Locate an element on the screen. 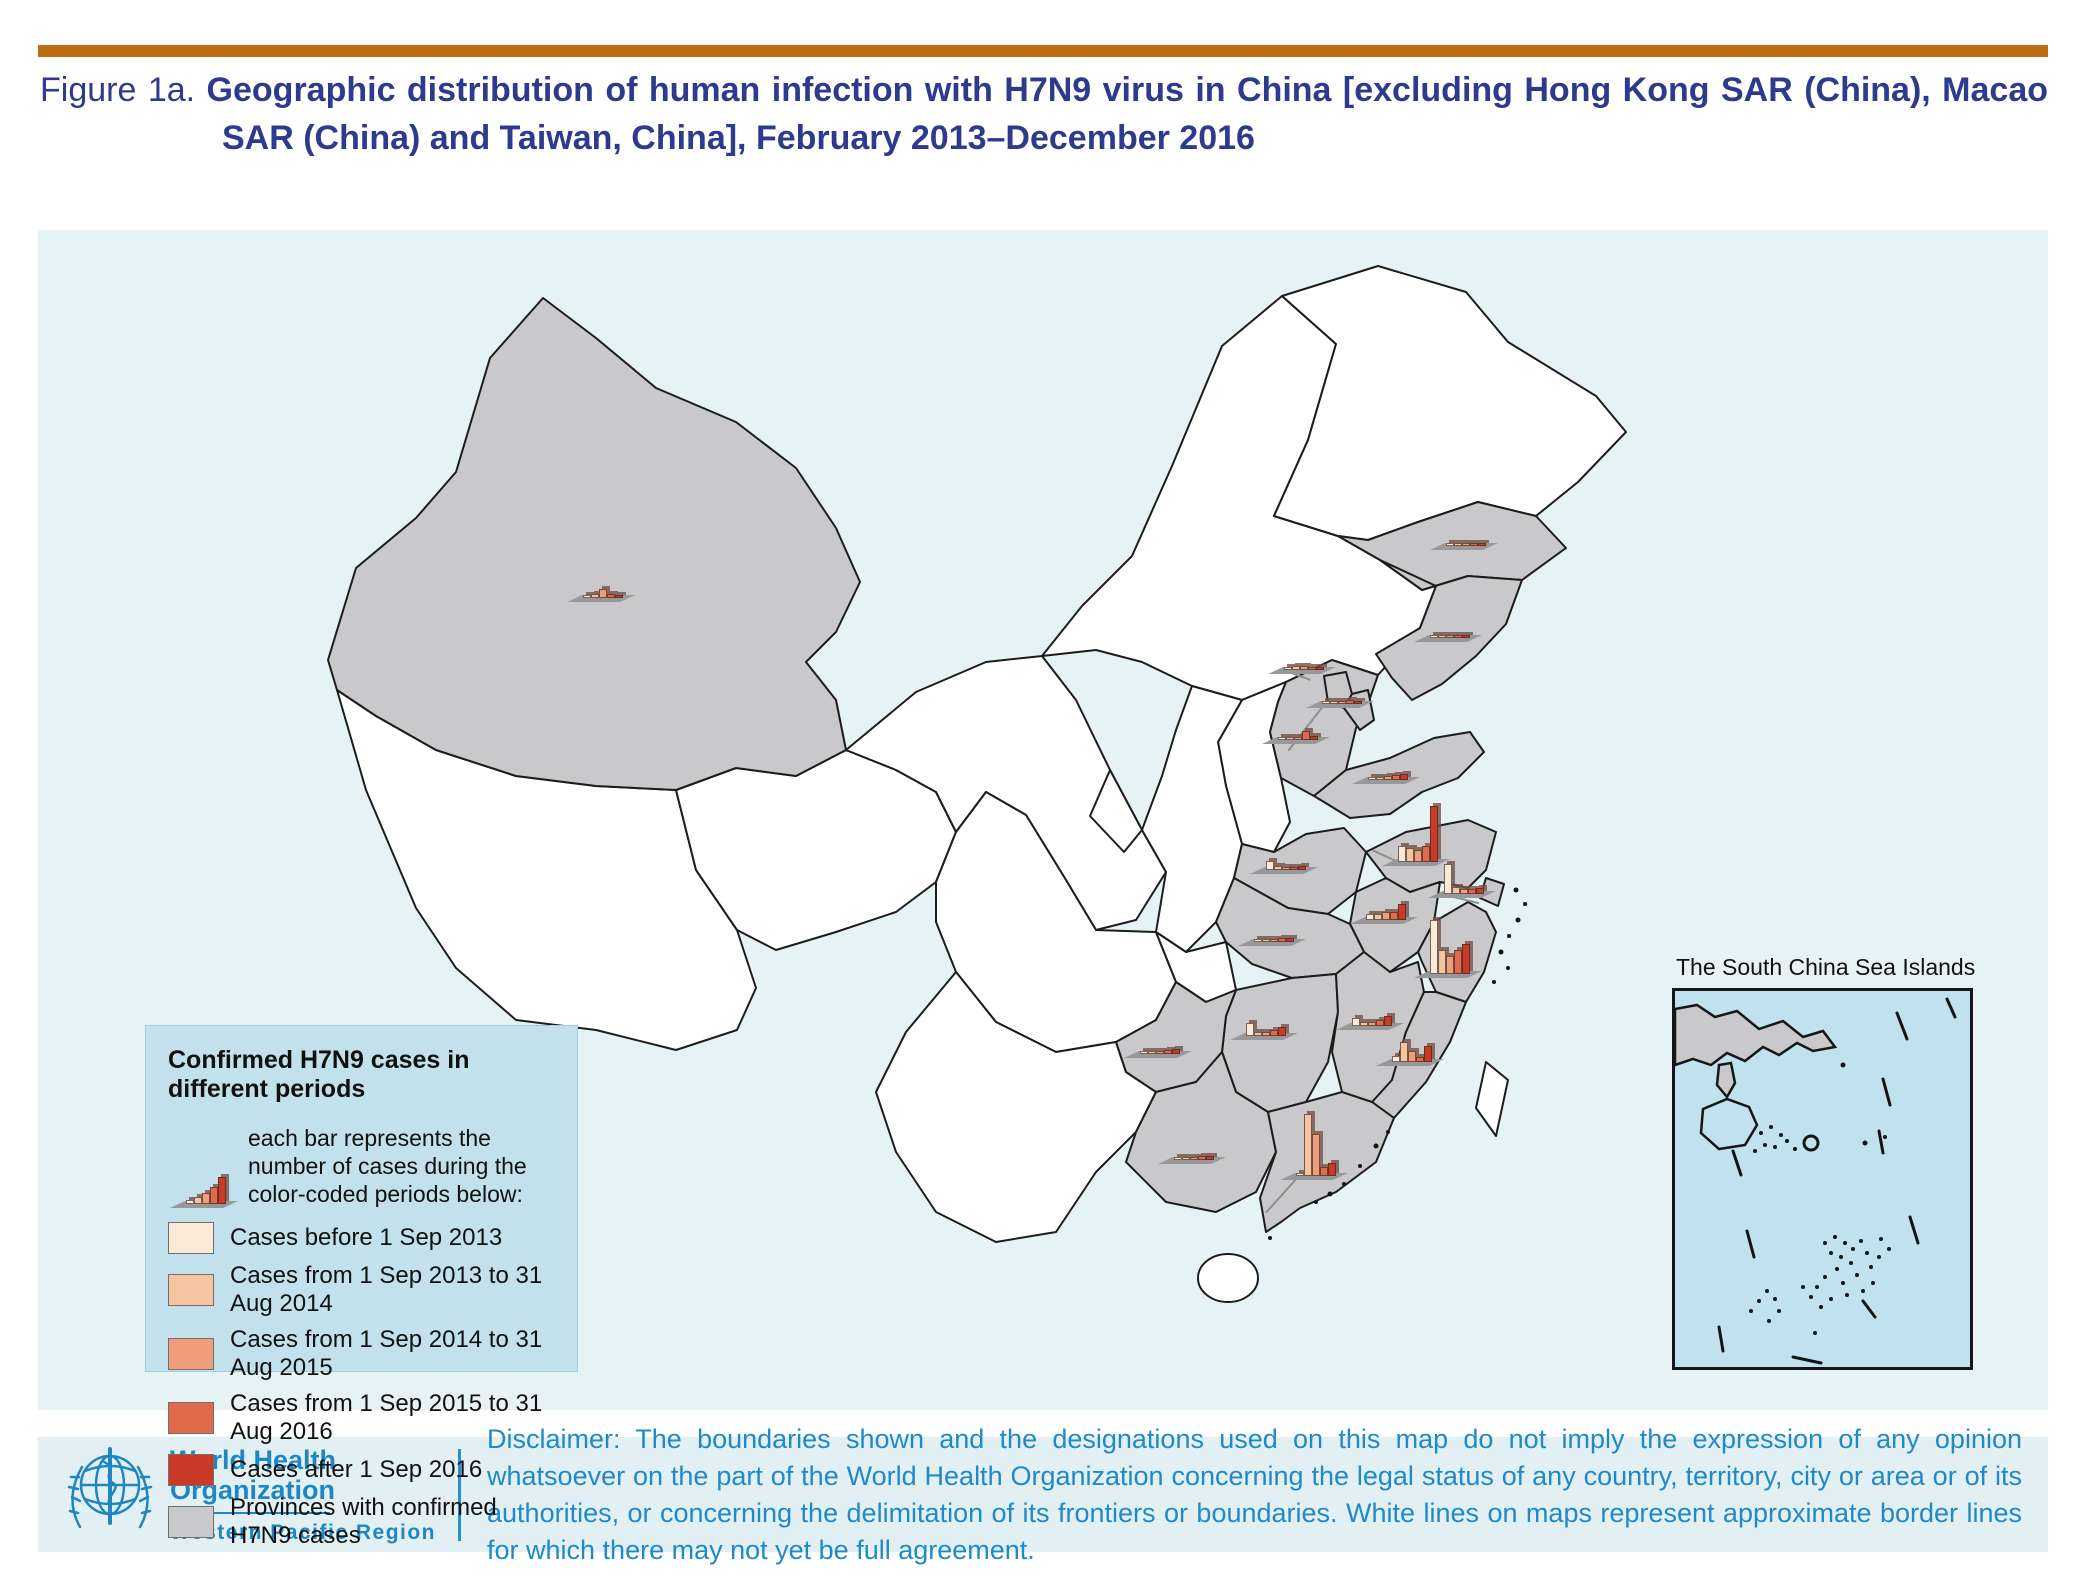 This screenshot has width=2086, height=1584. legend-label-1: Cases before 1 Sep 2013 is located at coordinates (366, 1237).